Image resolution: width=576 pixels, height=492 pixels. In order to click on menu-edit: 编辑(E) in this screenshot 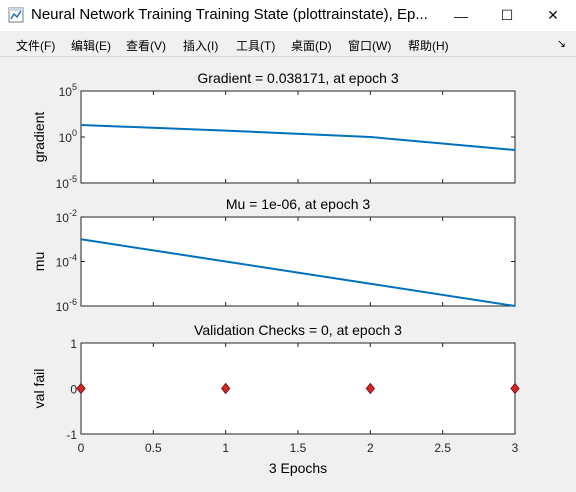, I will do `click(91, 46)`.